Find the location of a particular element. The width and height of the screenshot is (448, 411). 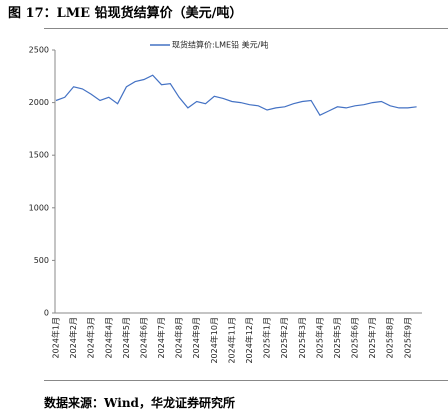

y-tick-label: 1000 is located at coordinates (39, 207).